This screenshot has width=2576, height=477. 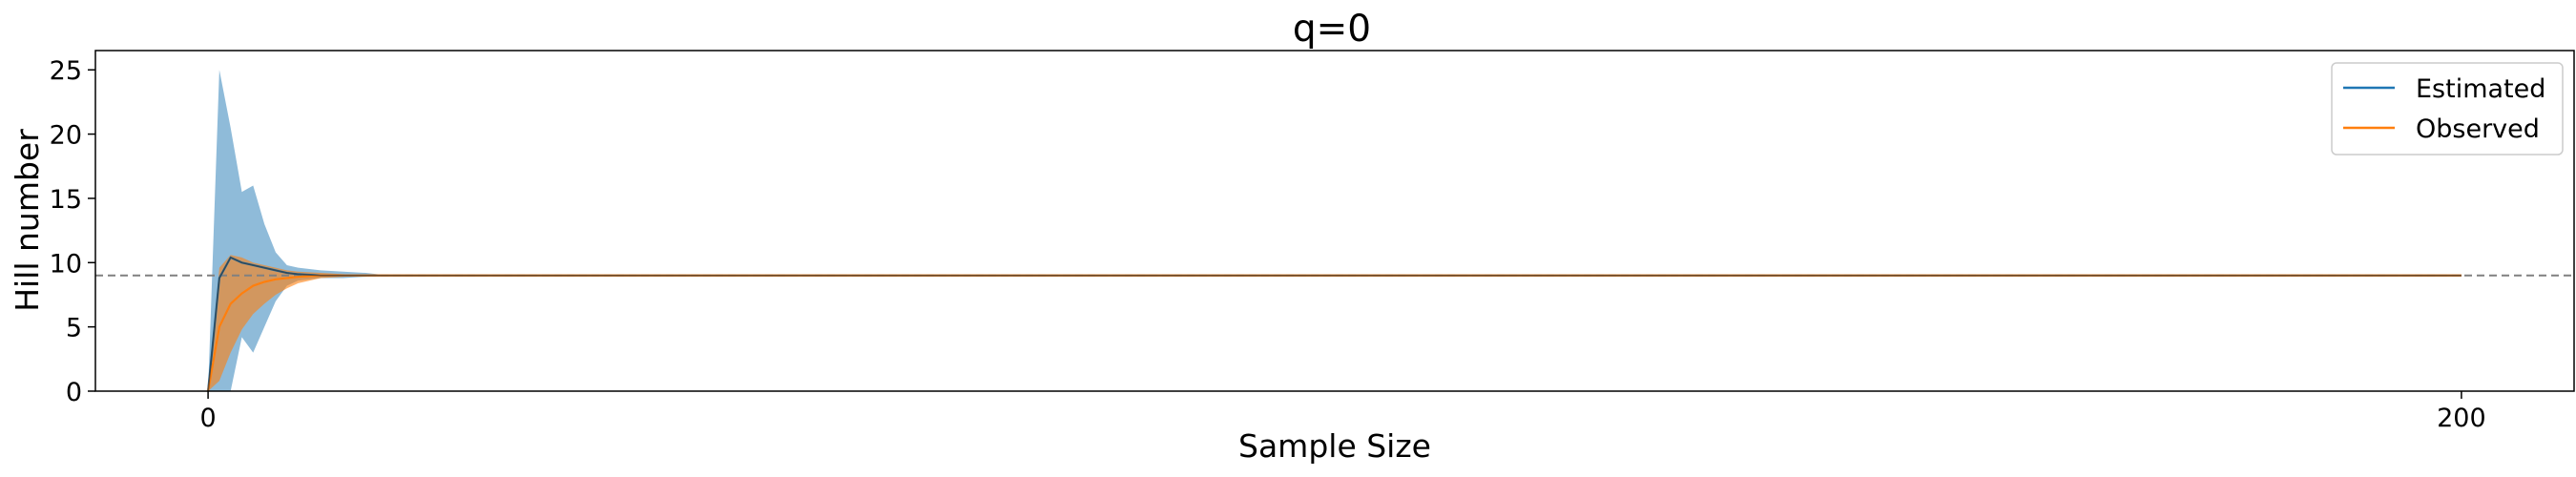 I want to click on y-axis-label: Hill number, so click(x=27, y=220).